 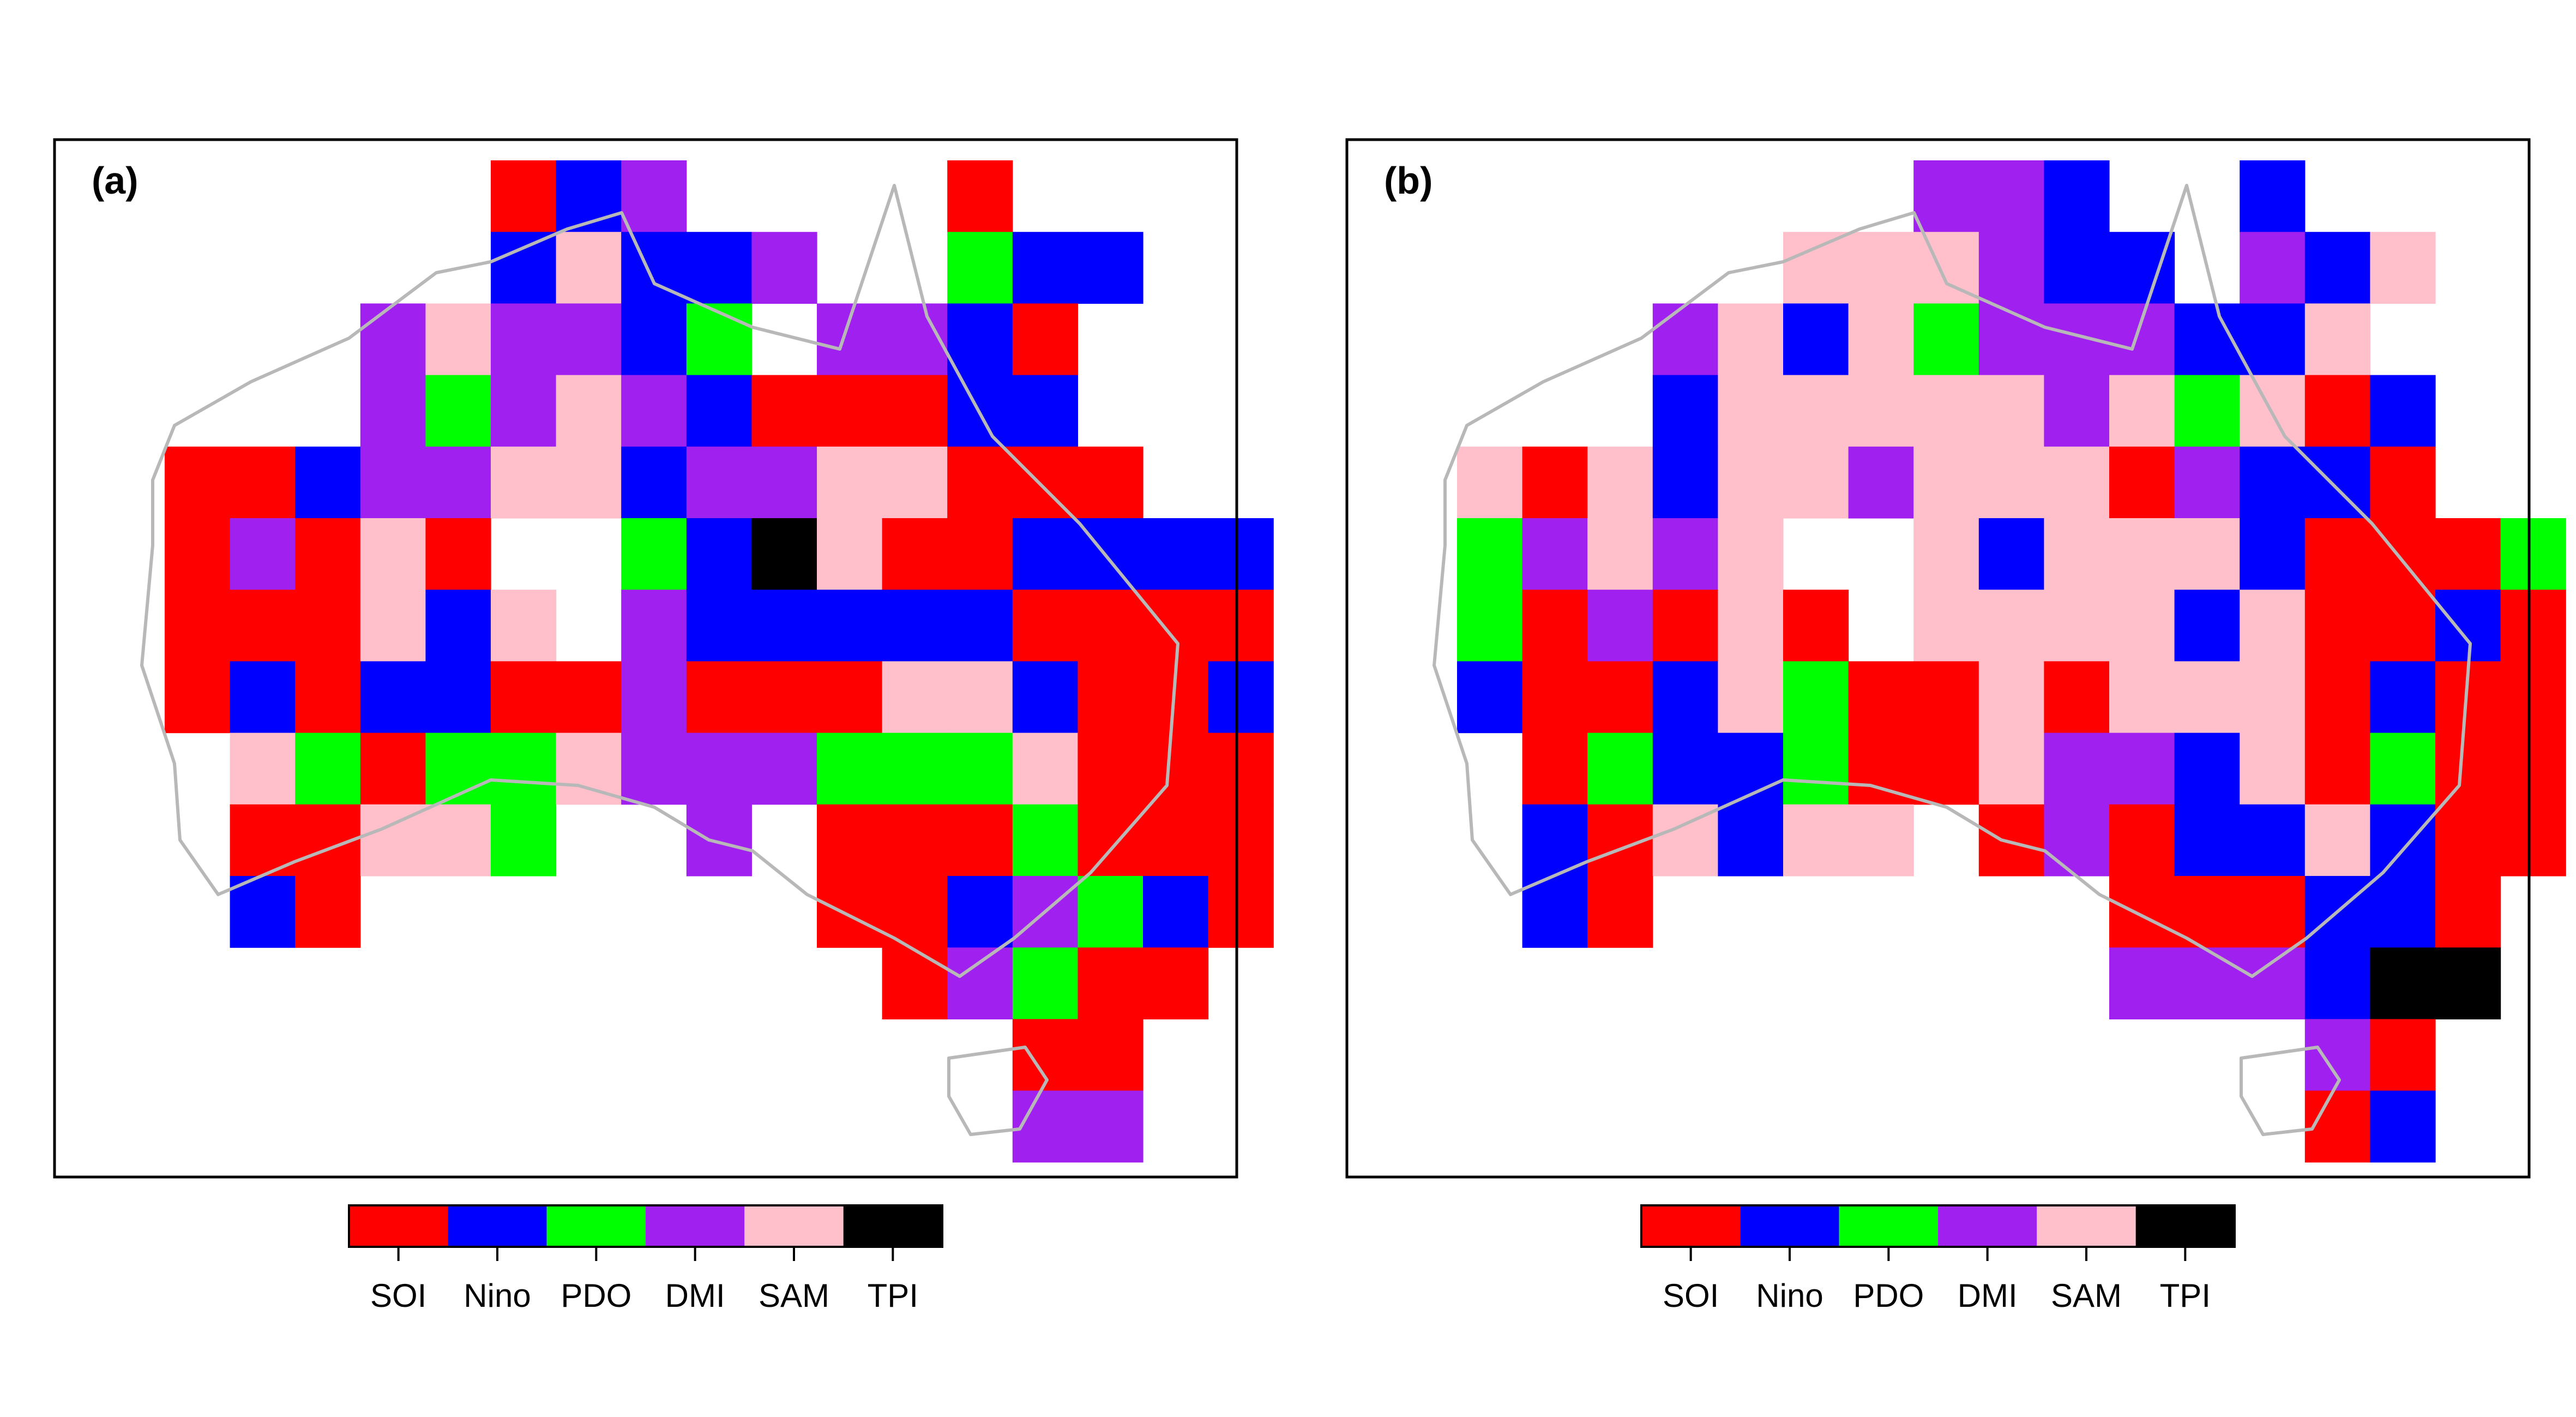 What do you see at coordinates (497, 1295) in the screenshot?
I see `legend-label: Nino` at bounding box center [497, 1295].